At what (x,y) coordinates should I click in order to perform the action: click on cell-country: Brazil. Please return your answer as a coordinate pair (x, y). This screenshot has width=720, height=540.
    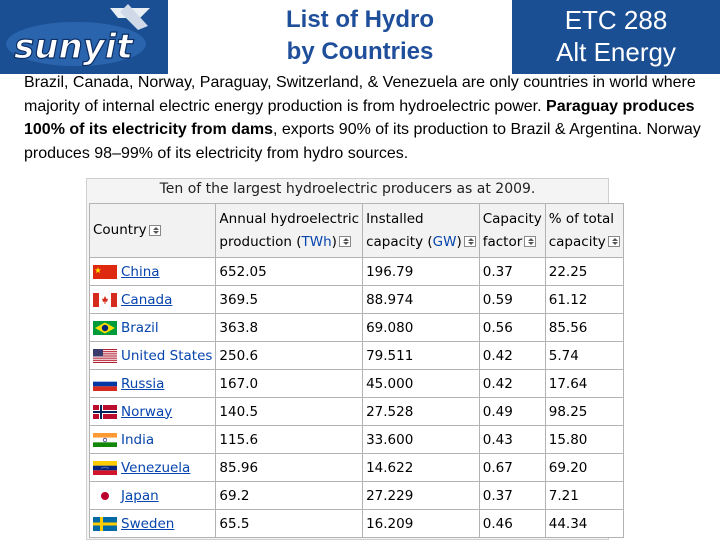
    Looking at the image, I should click on (152, 327).